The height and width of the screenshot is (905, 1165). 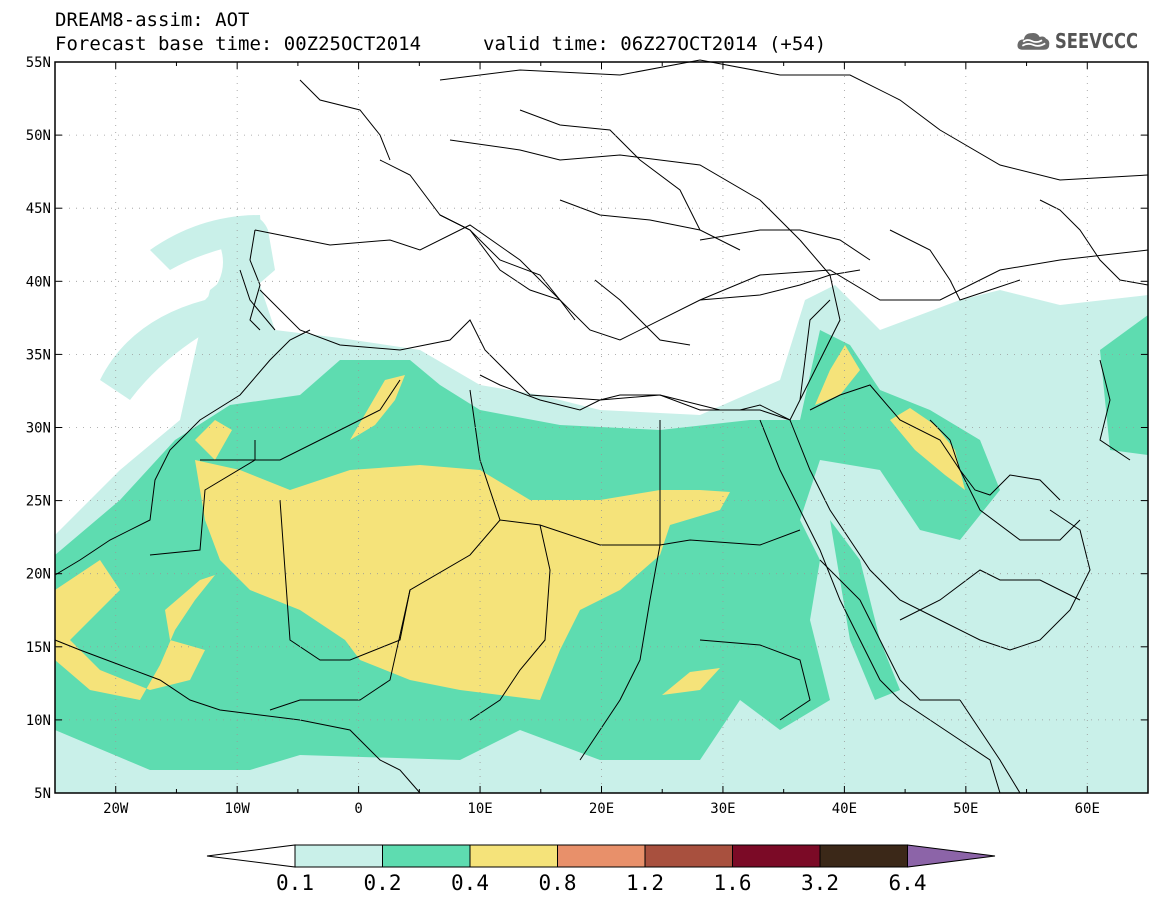 I want to click on lat-label: 20N, so click(x=38, y=575).